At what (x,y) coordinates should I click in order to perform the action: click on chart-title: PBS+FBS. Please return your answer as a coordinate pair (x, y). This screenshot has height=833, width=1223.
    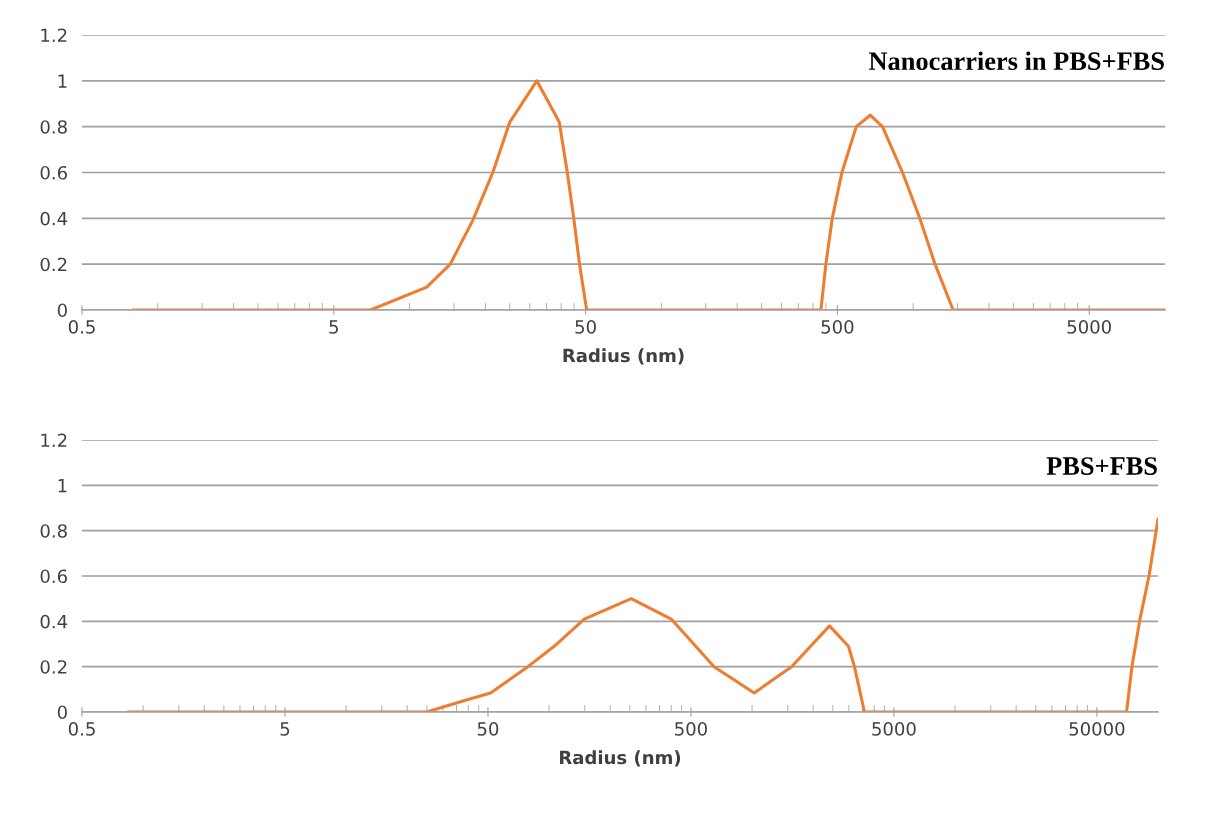
    Looking at the image, I should click on (1101, 466).